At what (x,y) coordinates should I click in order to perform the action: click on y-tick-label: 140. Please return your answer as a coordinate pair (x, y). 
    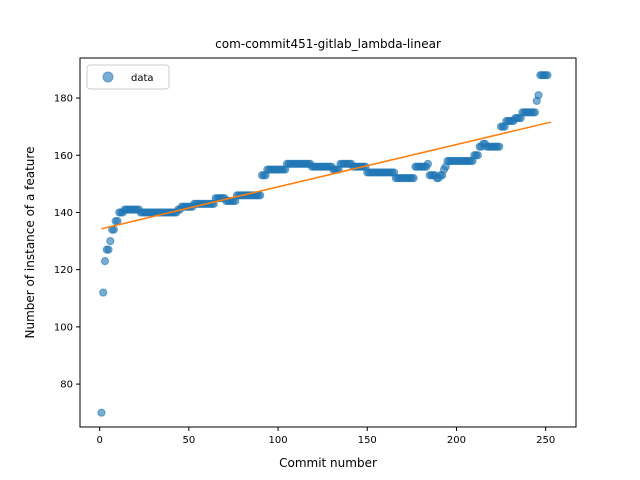
    Looking at the image, I should click on (63, 213).